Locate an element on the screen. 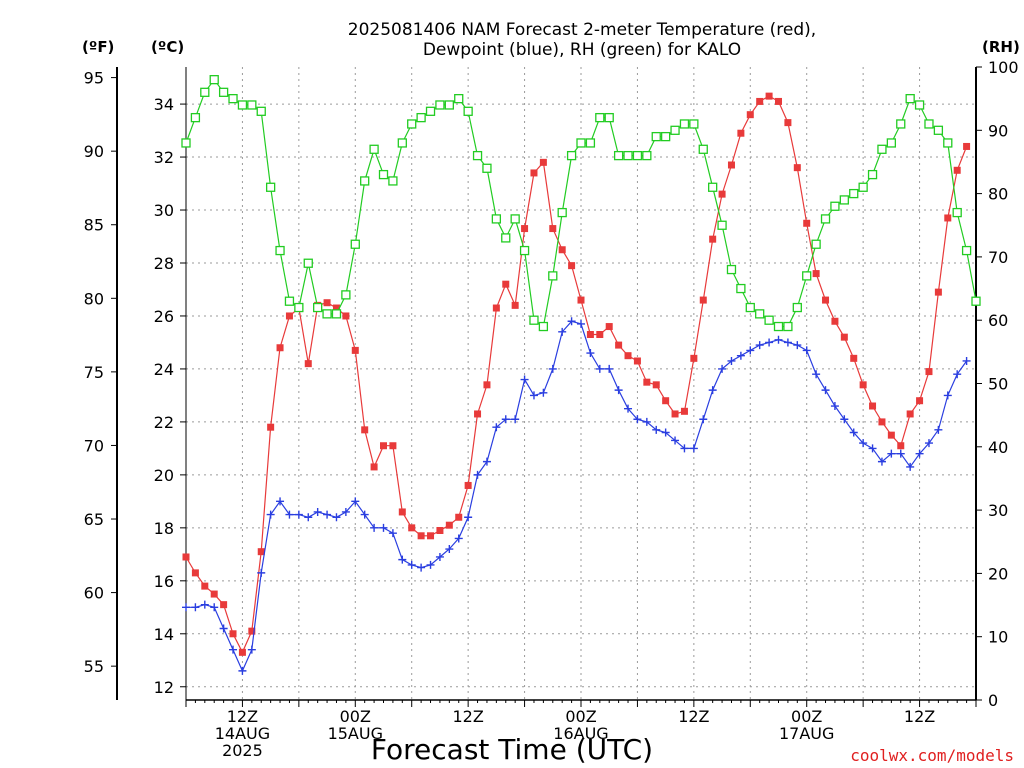 The height and width of the screenshot is (768, 1024). rh-tick-label: 50 is located at coordinates (998, 384).